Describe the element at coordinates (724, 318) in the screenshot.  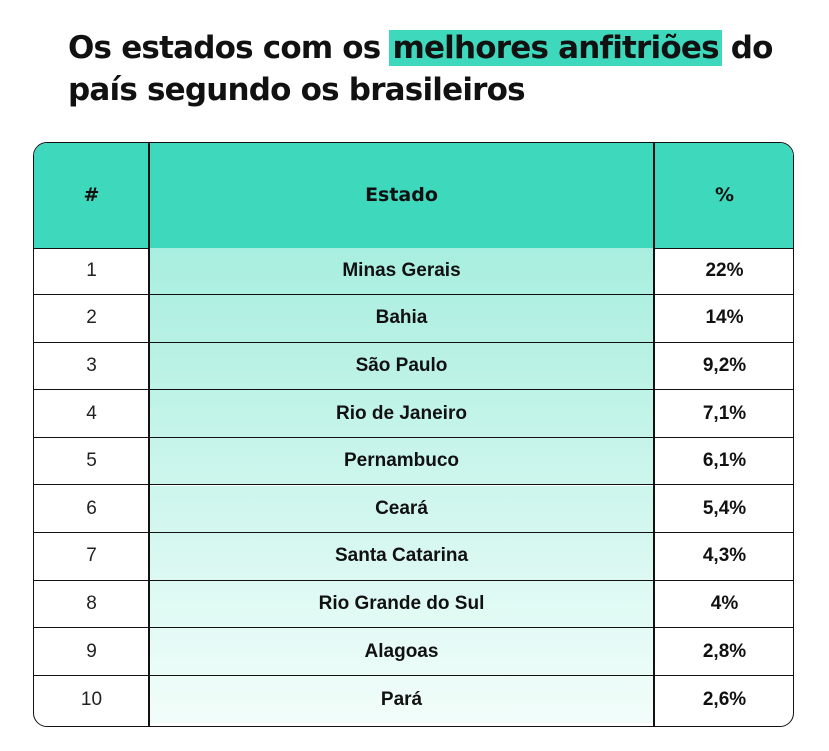
I see `percent-cell: 14%` at that location.